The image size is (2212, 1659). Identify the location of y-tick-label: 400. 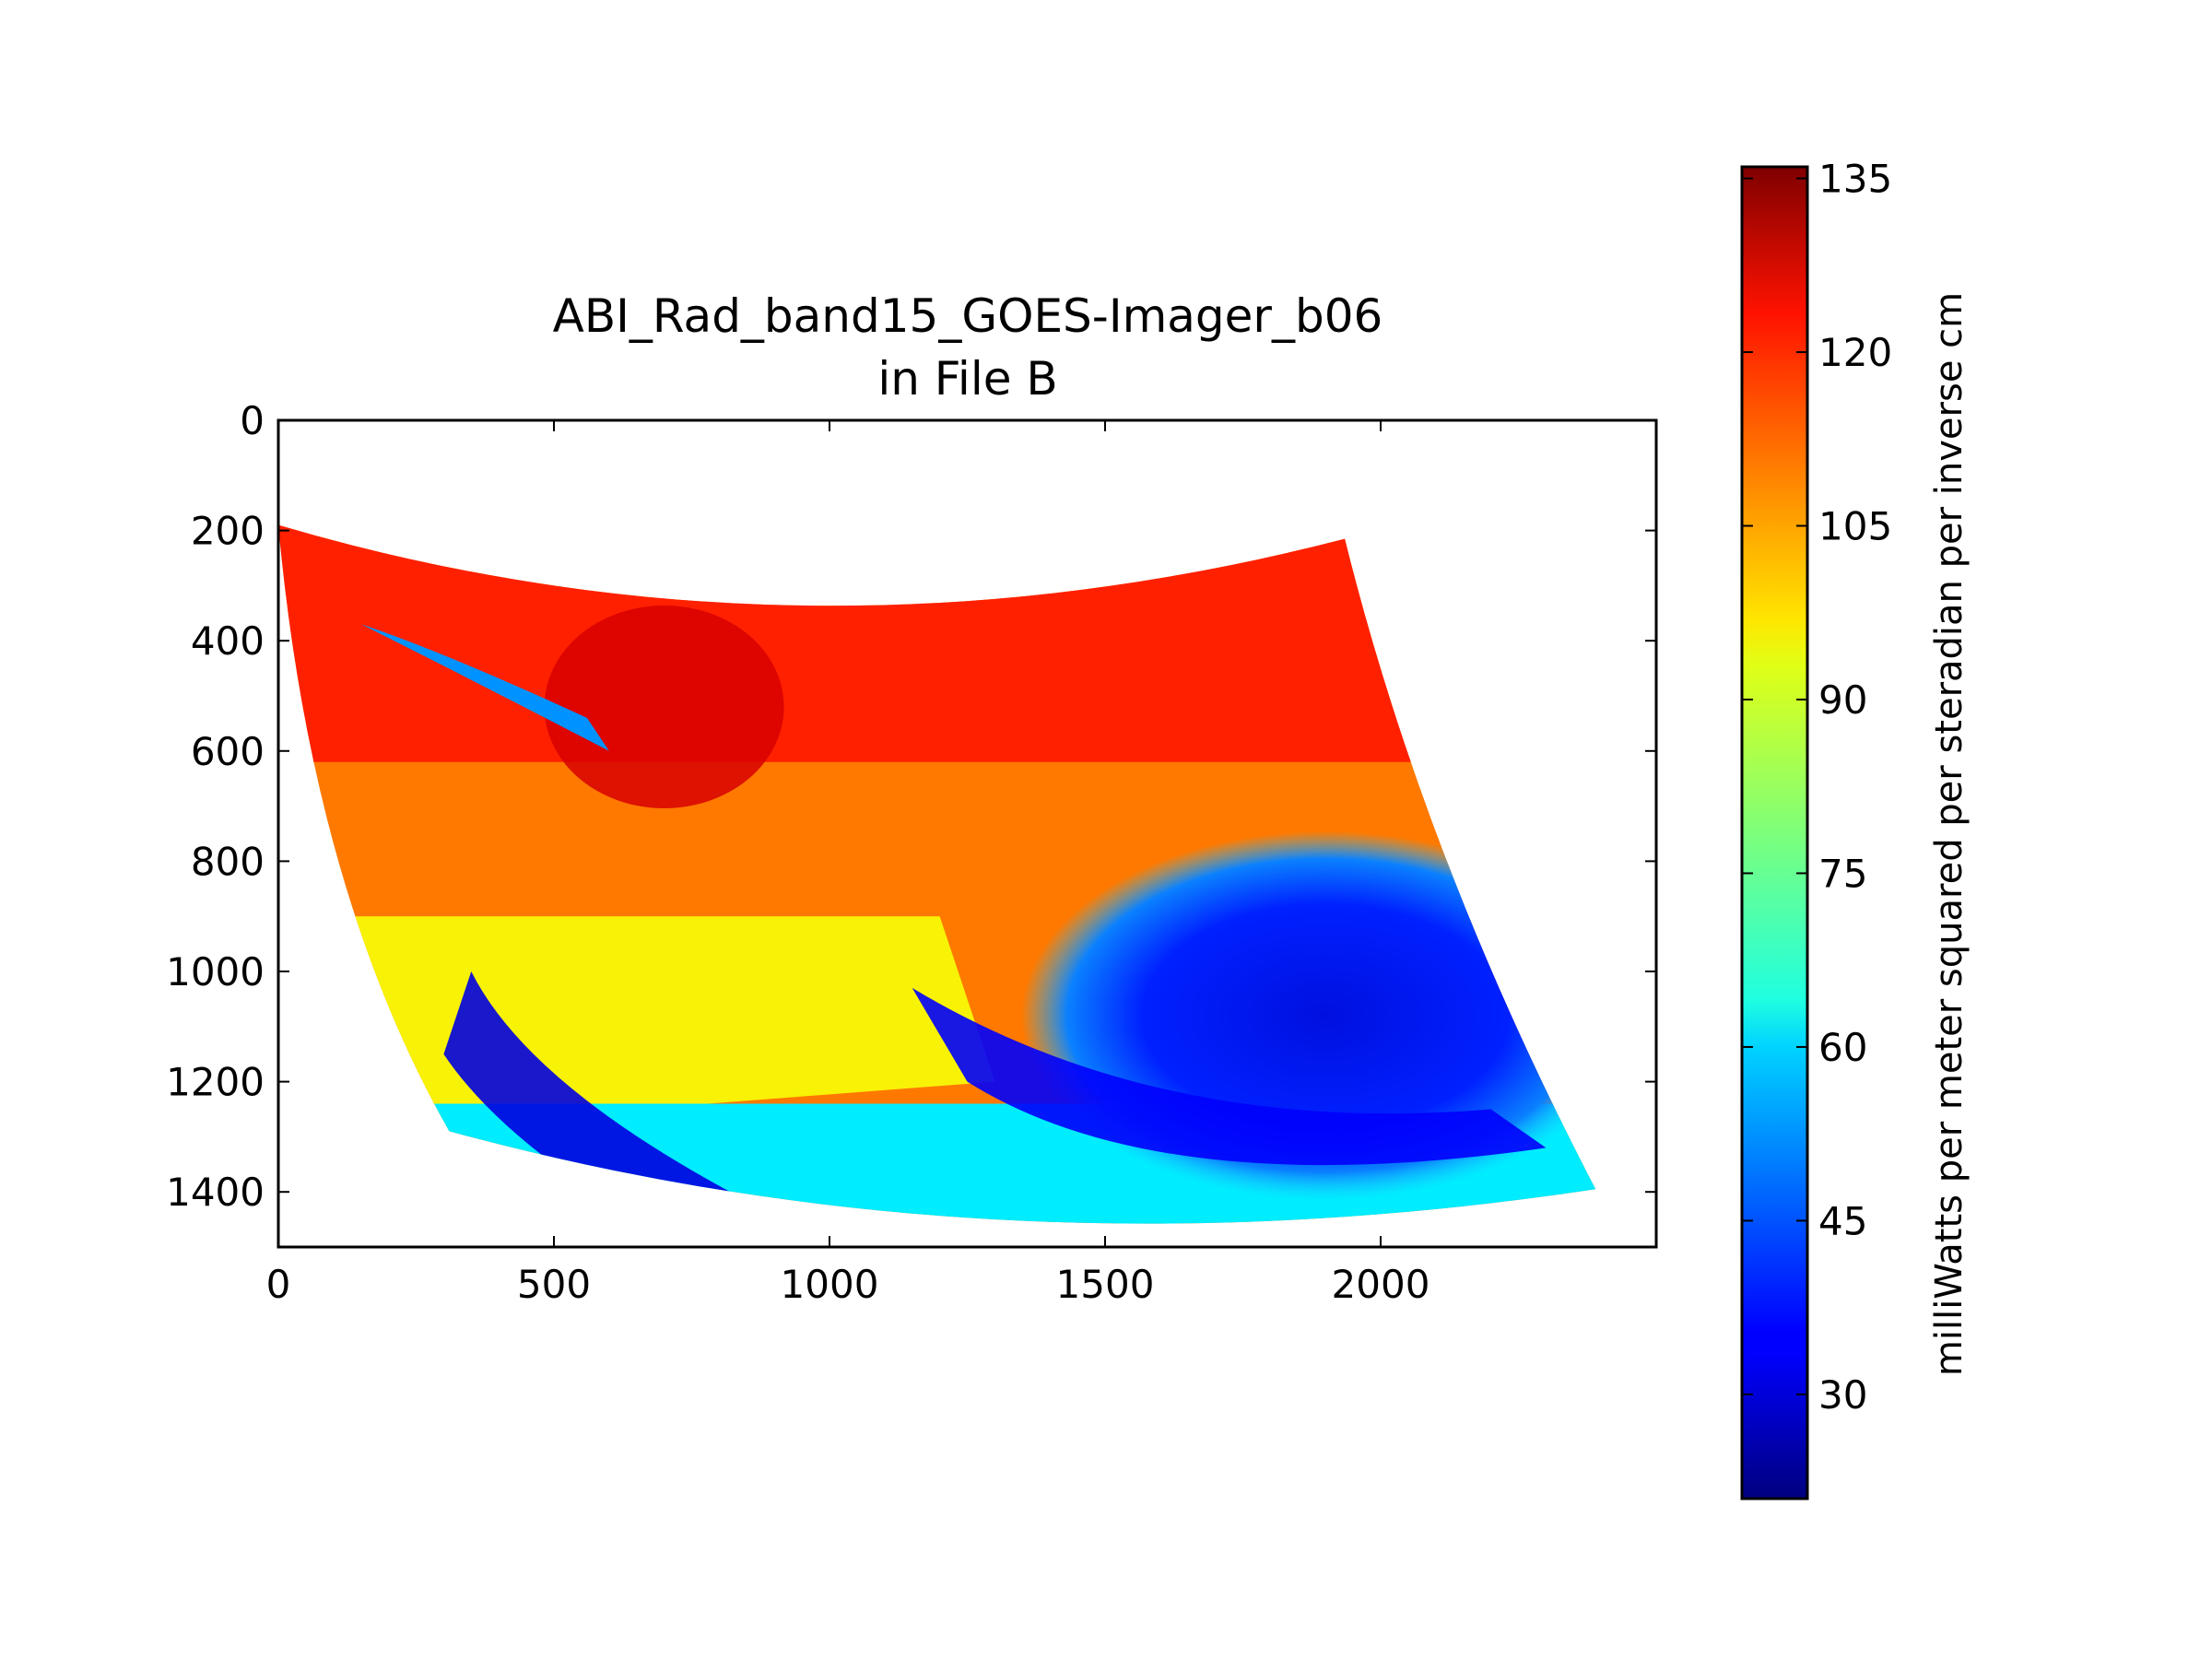
(228, 641).